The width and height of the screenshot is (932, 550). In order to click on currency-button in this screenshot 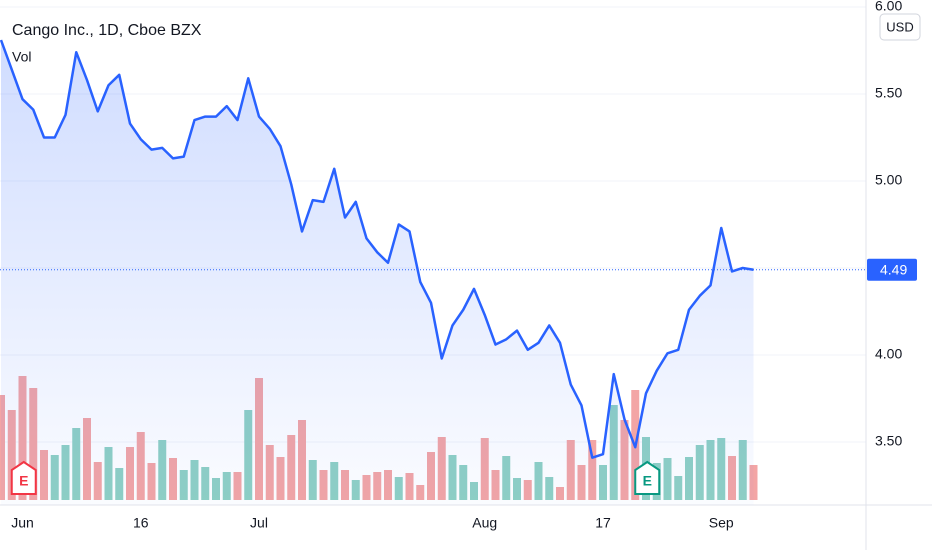, I will do `click(900, 27)`.